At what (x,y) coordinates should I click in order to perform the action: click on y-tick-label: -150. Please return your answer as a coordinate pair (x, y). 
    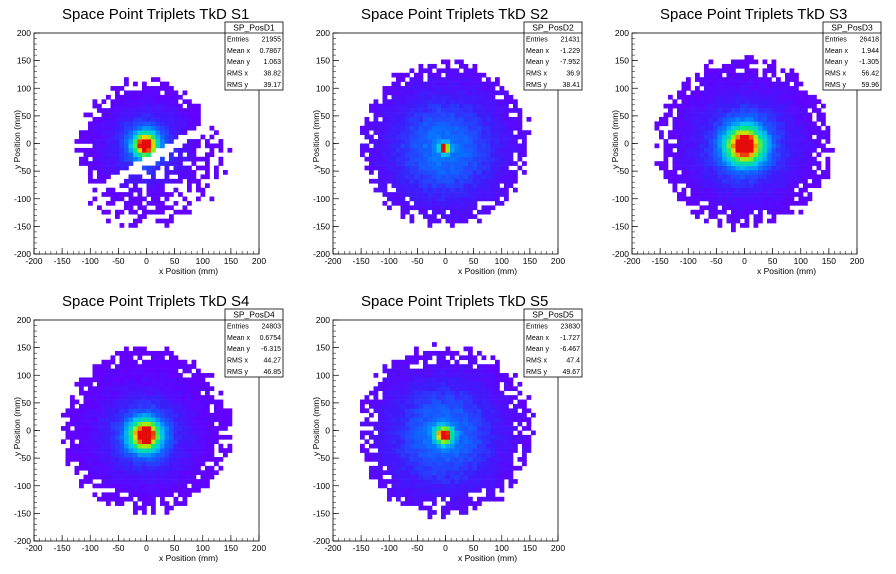
    Looking at the image, I should click on (620, 226).